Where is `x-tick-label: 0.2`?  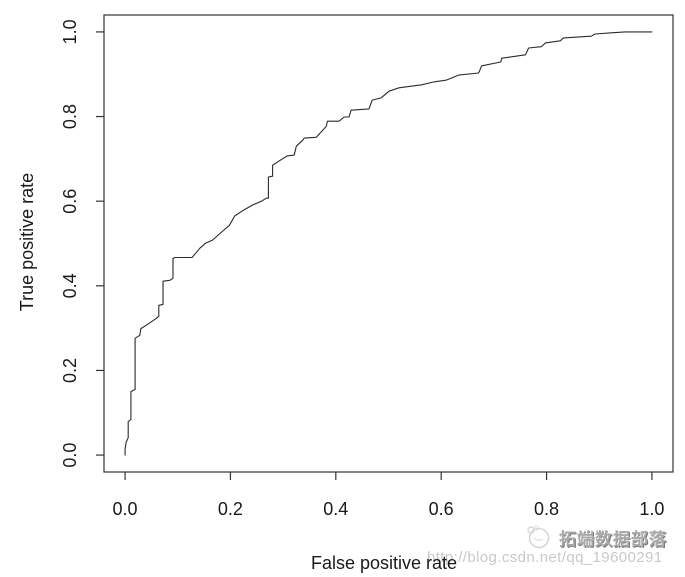 x-tick-label: 0.2 is located at coordinates (230, 509).